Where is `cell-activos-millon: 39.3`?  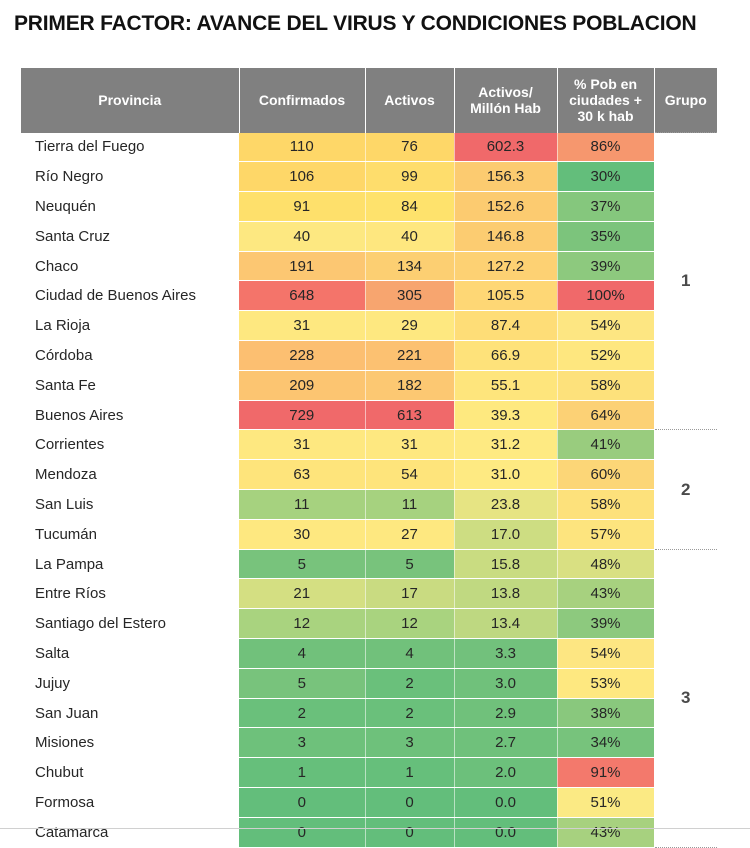
cell-activos-millon: 39.3 is located at coordinates (506, 415).